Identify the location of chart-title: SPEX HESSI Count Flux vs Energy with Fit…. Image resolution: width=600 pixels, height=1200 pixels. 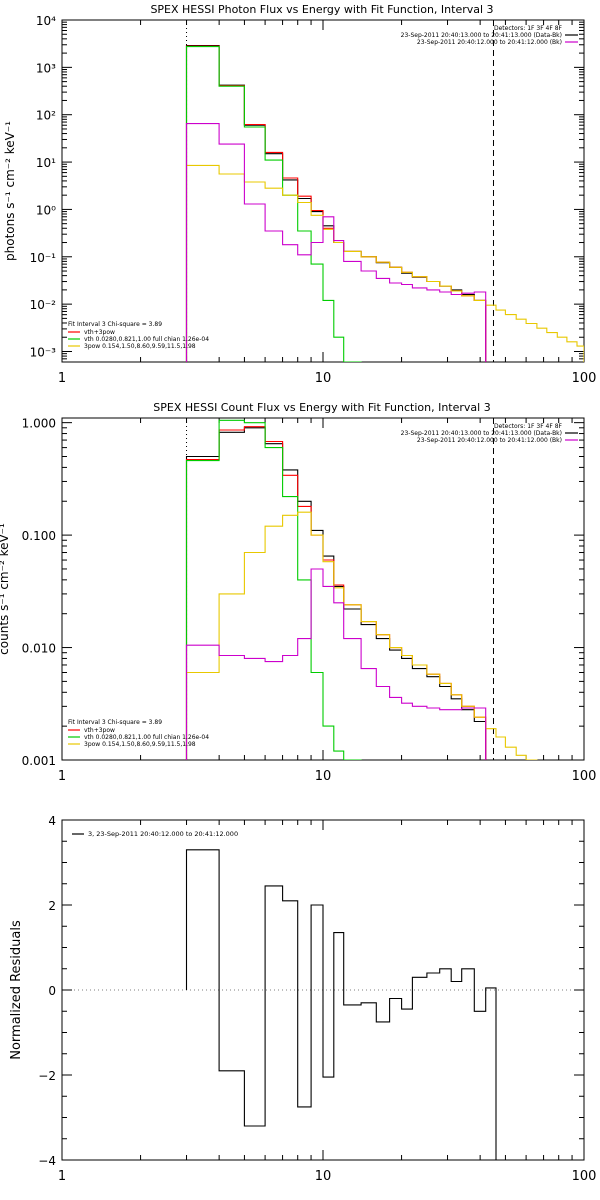
(321, 407).